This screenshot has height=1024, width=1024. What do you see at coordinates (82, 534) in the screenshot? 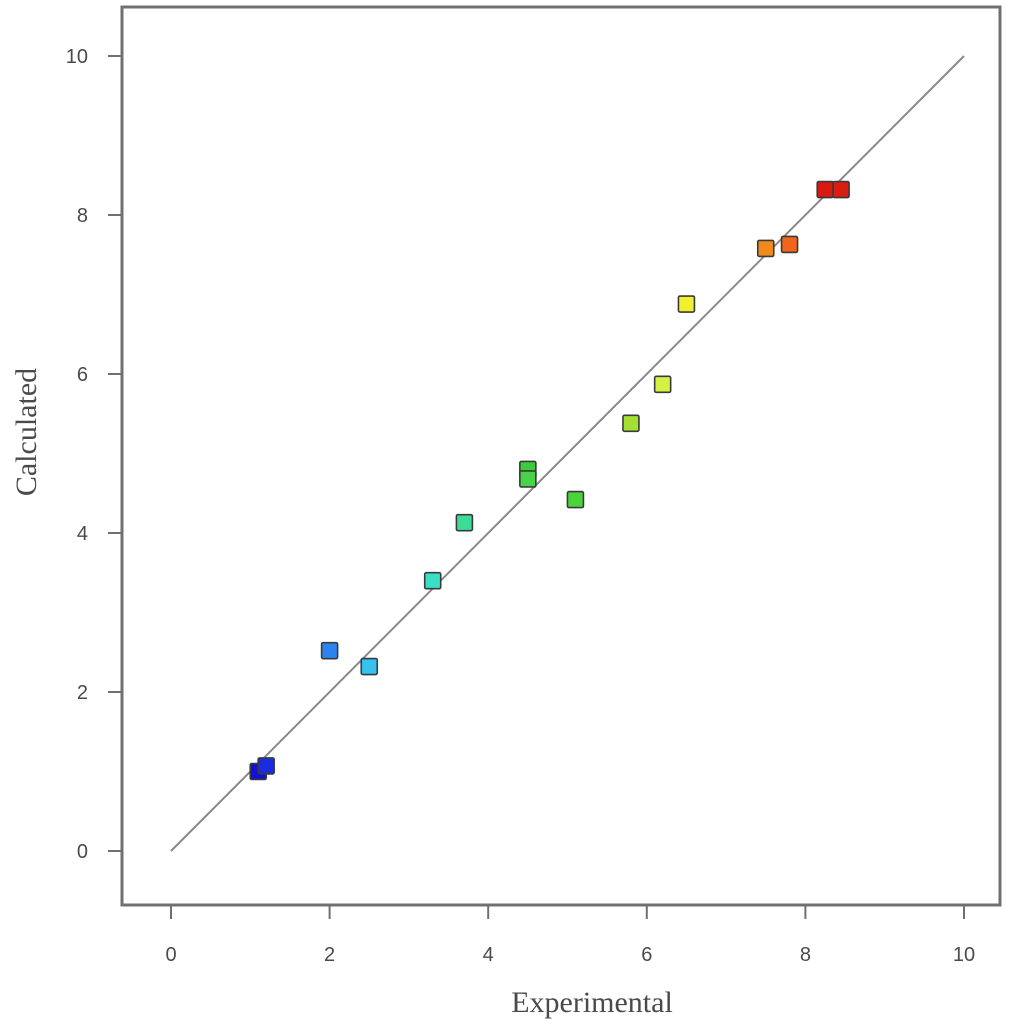
I see `y-tick-label: 4` at bounding box center [82, 534].